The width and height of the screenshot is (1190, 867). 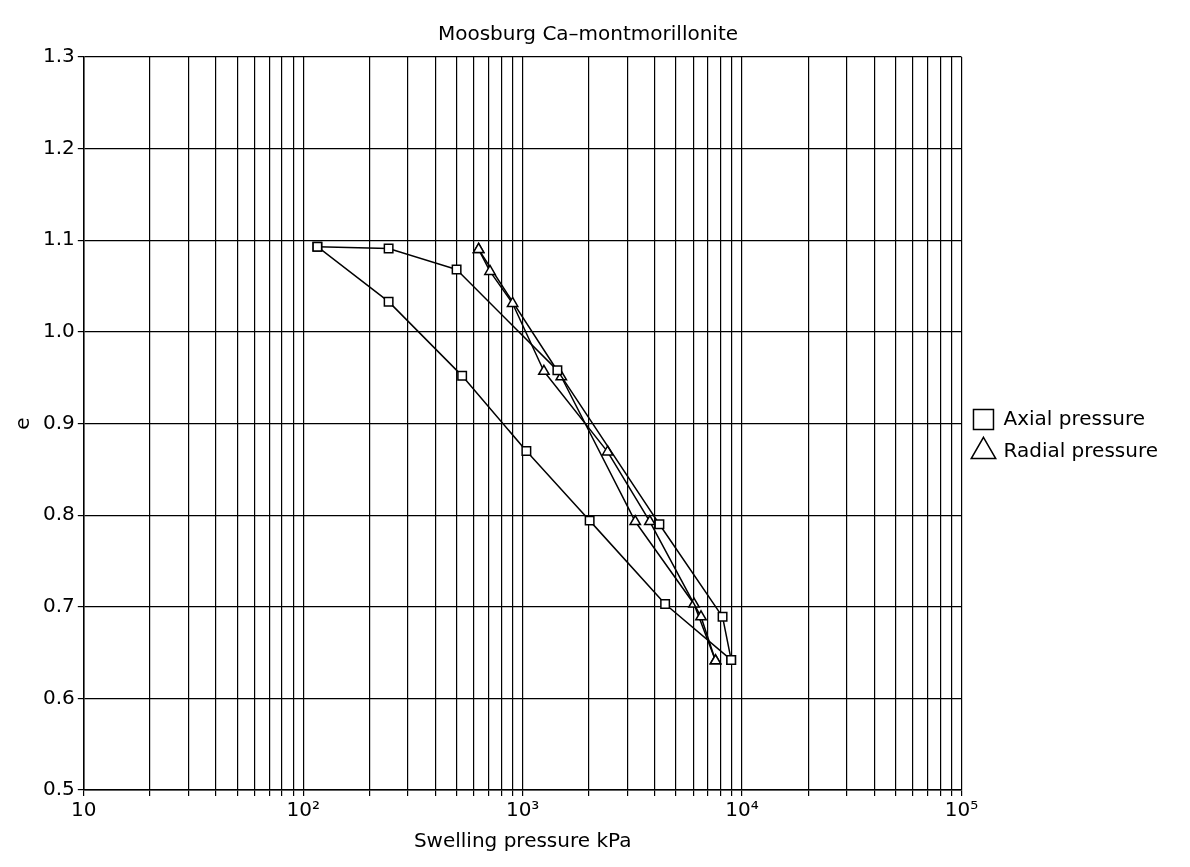 I want to click on legend-label: Axial pressure, so click(x=1074, y=417).